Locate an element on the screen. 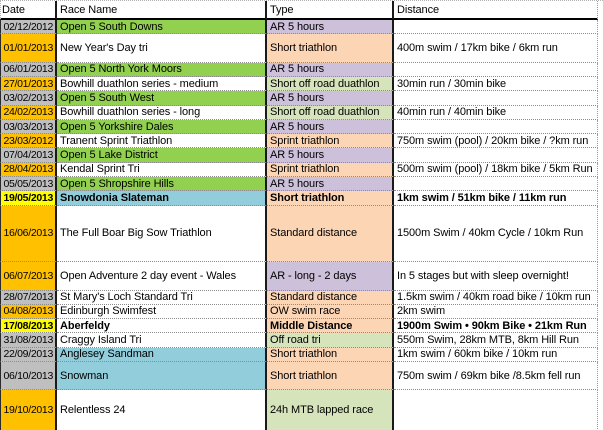 Image resolution: width=603 pixels, height=430 pixels. date-cell: 05/05/2013 is located at coordinates (28, 184).